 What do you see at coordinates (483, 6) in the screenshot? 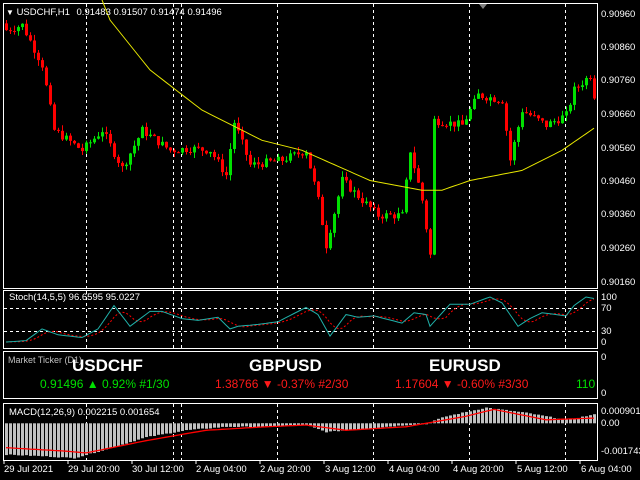
I see `chart-shift-marker` at bounding box center [483, 6].